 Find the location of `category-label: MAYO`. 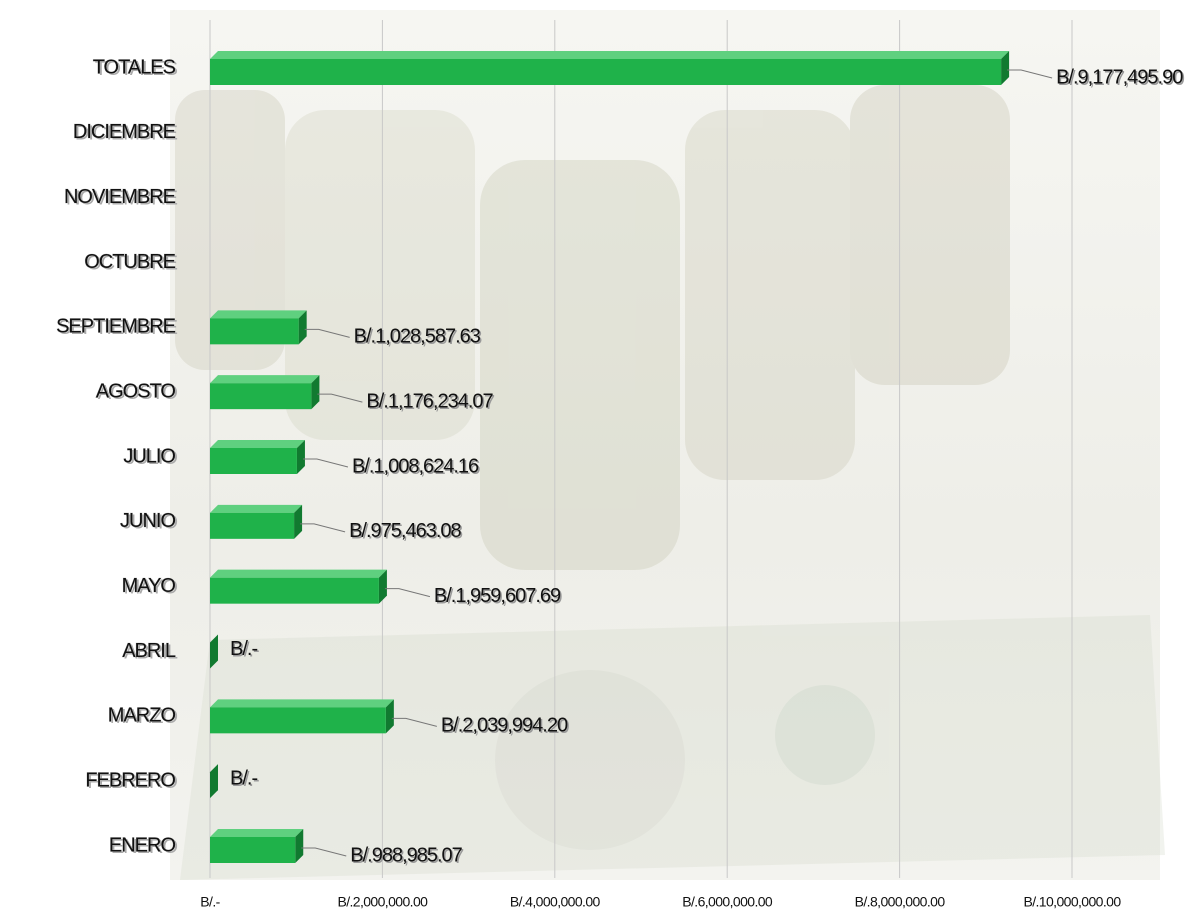

category-label: MAYO is located at coordinates (149, 586).